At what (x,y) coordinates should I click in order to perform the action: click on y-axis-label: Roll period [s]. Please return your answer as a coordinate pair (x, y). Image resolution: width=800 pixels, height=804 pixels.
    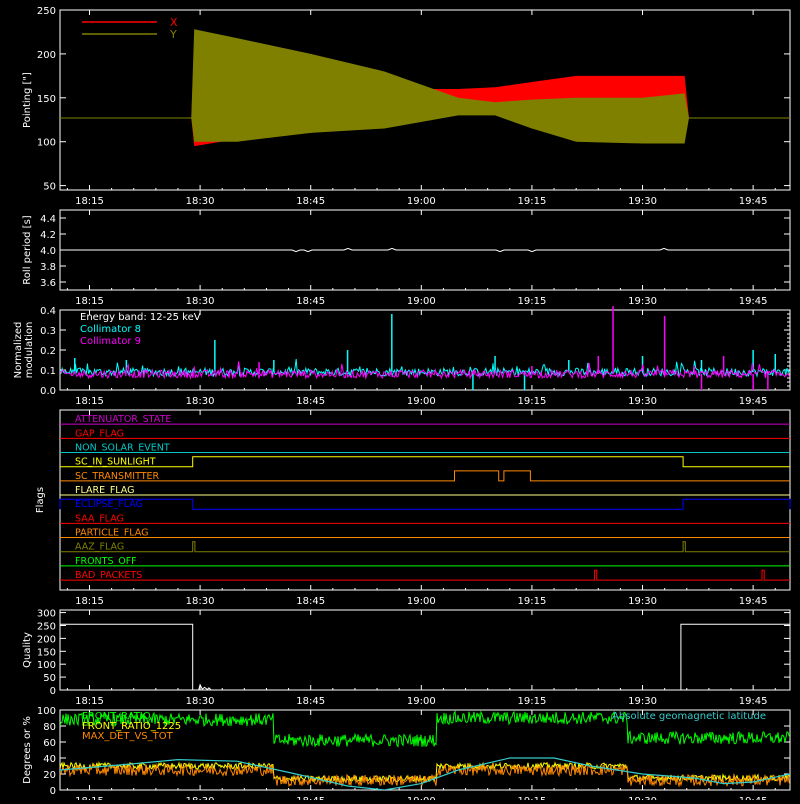
    Looking at the image, I should click on (27, 249).